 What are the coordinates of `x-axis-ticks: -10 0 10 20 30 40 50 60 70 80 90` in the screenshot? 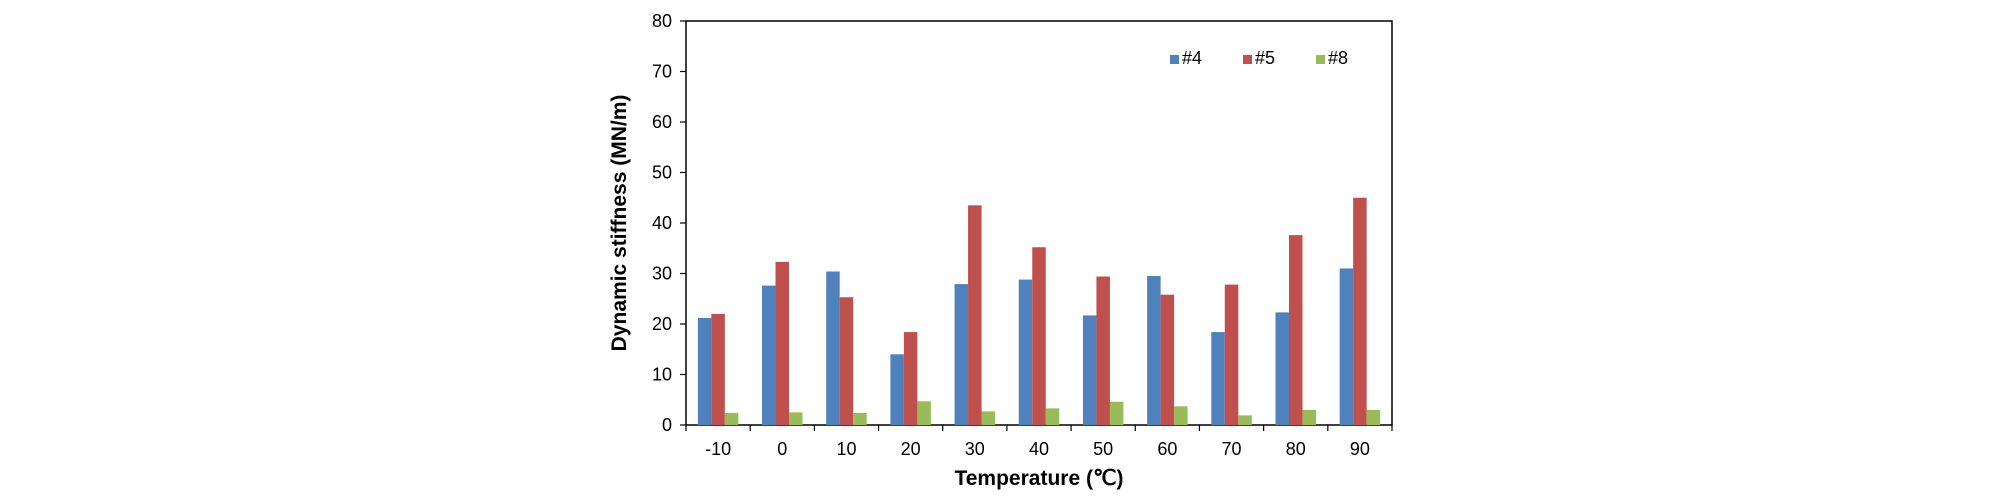 It's located at (1039, 442).